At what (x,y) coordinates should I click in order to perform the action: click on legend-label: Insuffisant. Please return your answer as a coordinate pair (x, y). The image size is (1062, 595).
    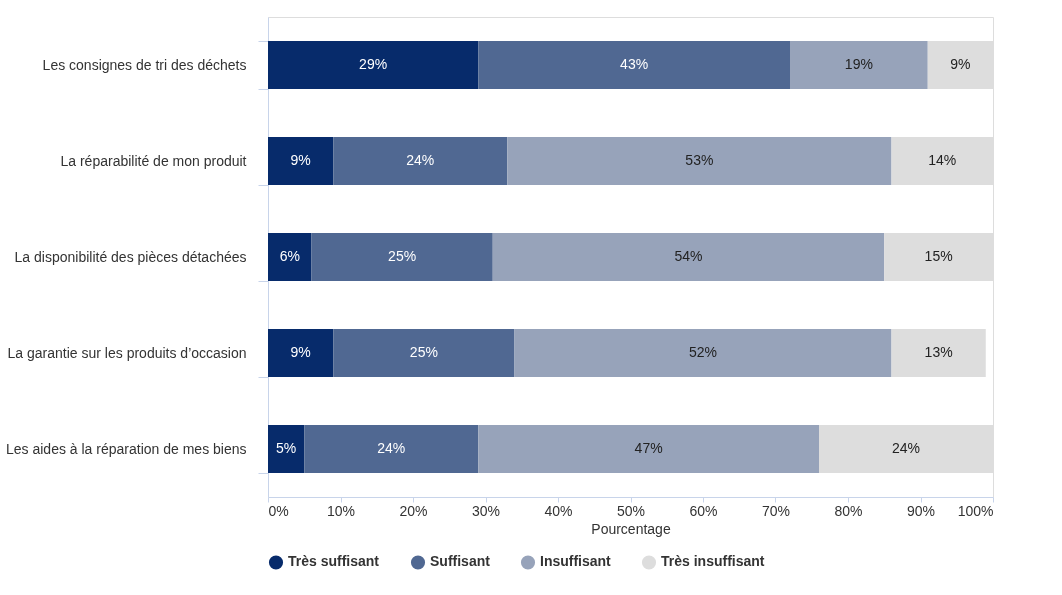
    Looking at the image, I should click on (576, 561).